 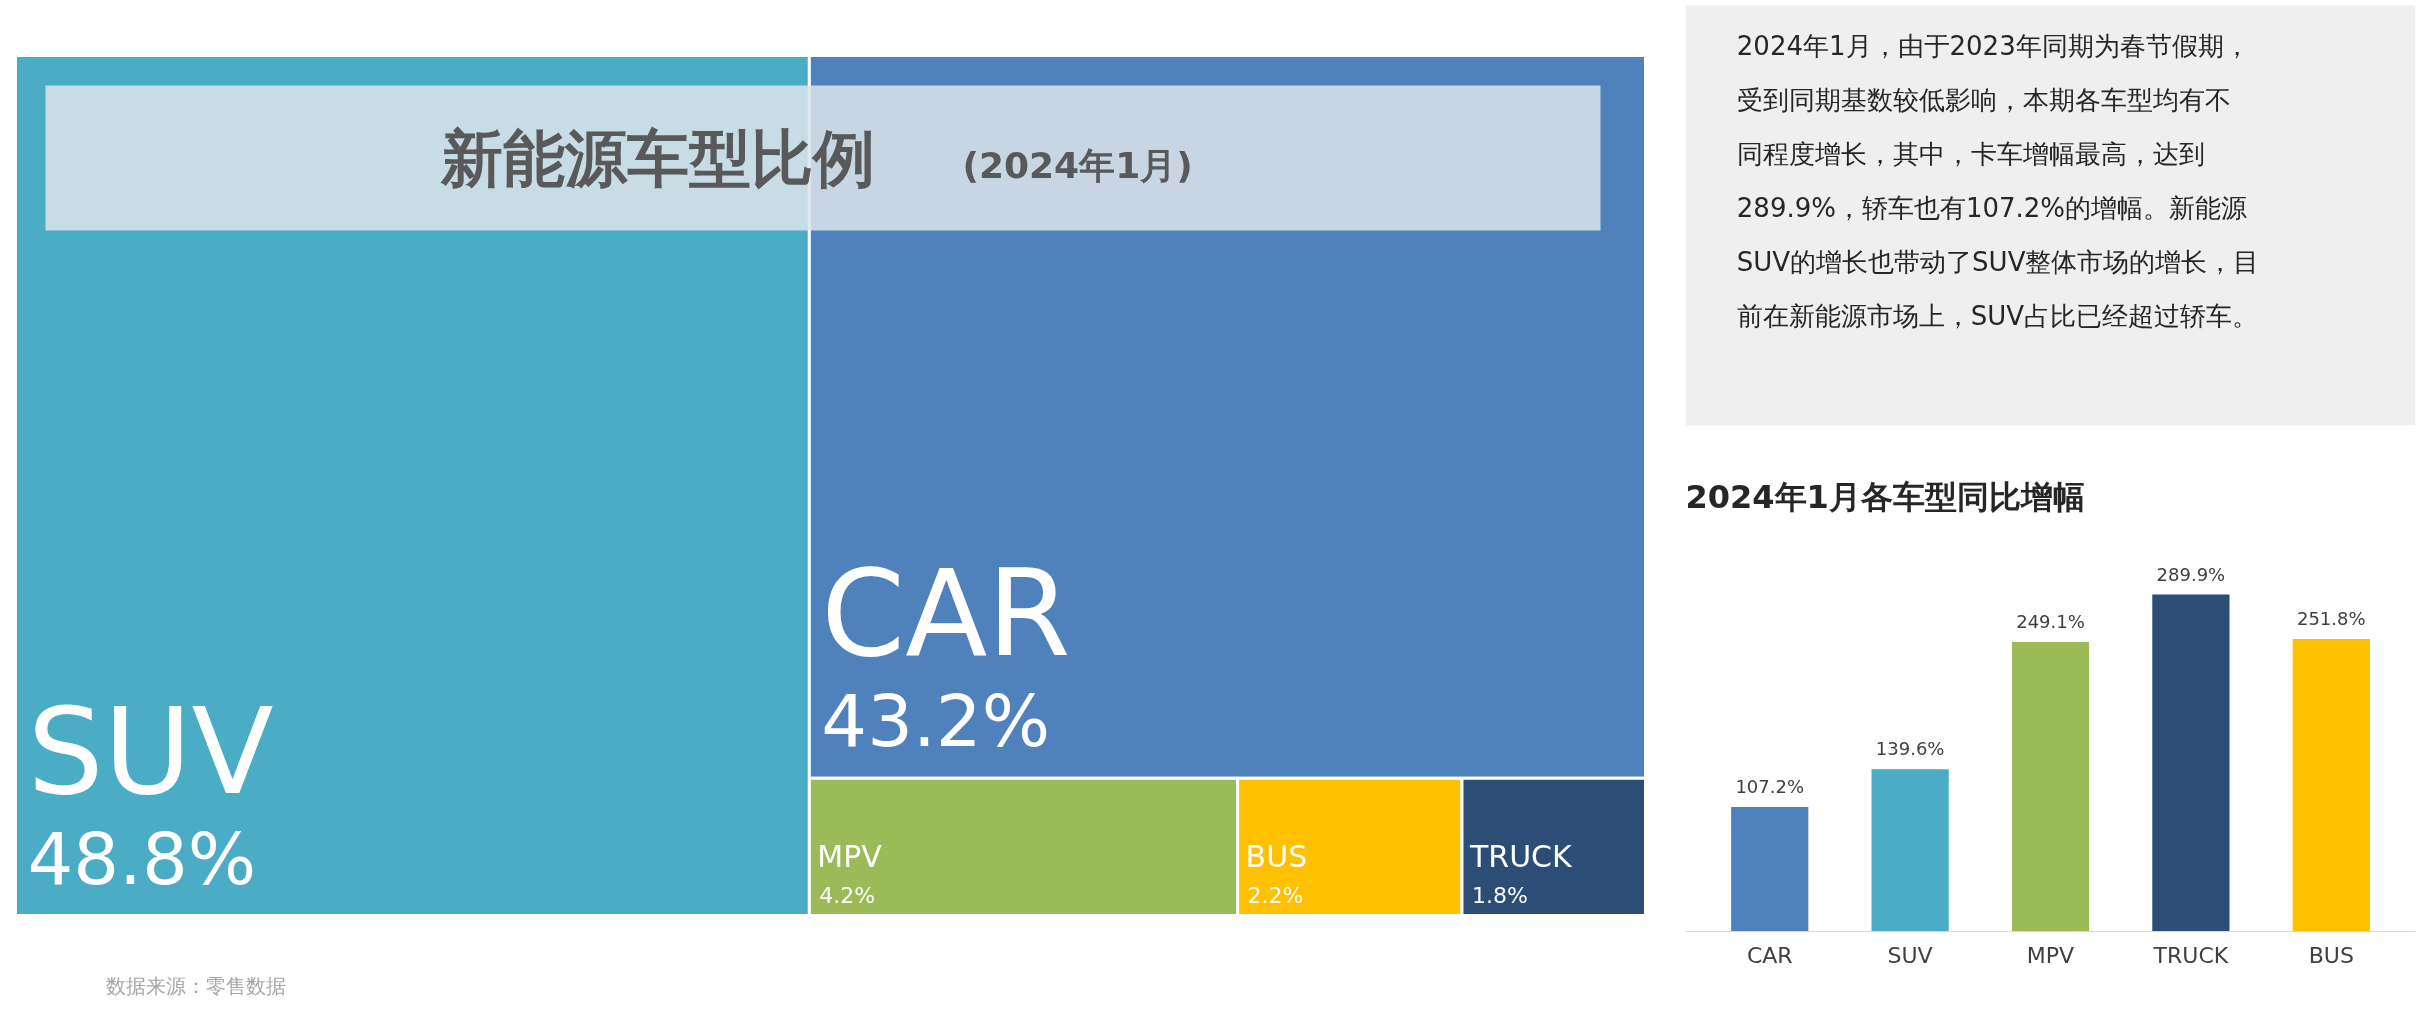 What do you see at coordinates (1885, 496) in the screenshot?
I see `chart-title: 2024年1月各车型同比增幅` at bounding box center [1885, 496].